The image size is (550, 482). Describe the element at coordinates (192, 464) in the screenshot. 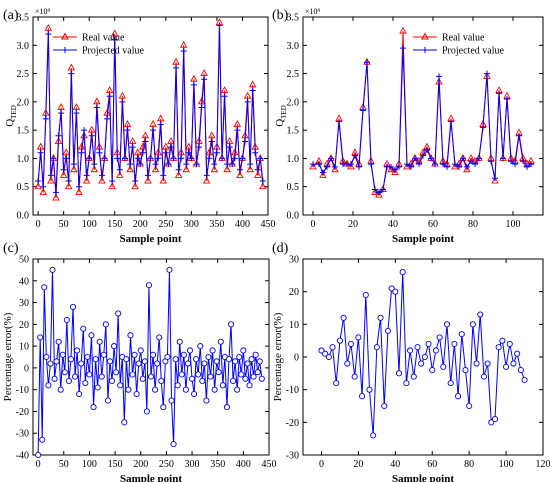

I see `x-tick-label: 300` at that location.